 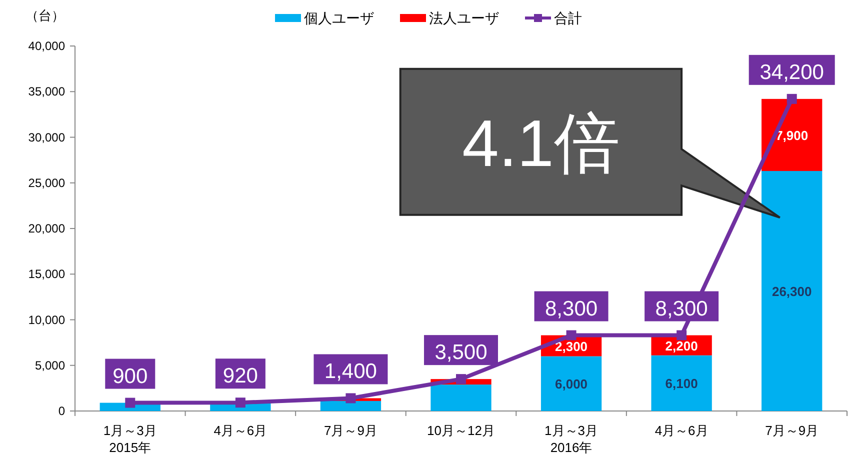 What do you see at coordinates (50, 365) in the screenshot?
I see `y-tick-label: 5,000` at bounding box center [50, 365].